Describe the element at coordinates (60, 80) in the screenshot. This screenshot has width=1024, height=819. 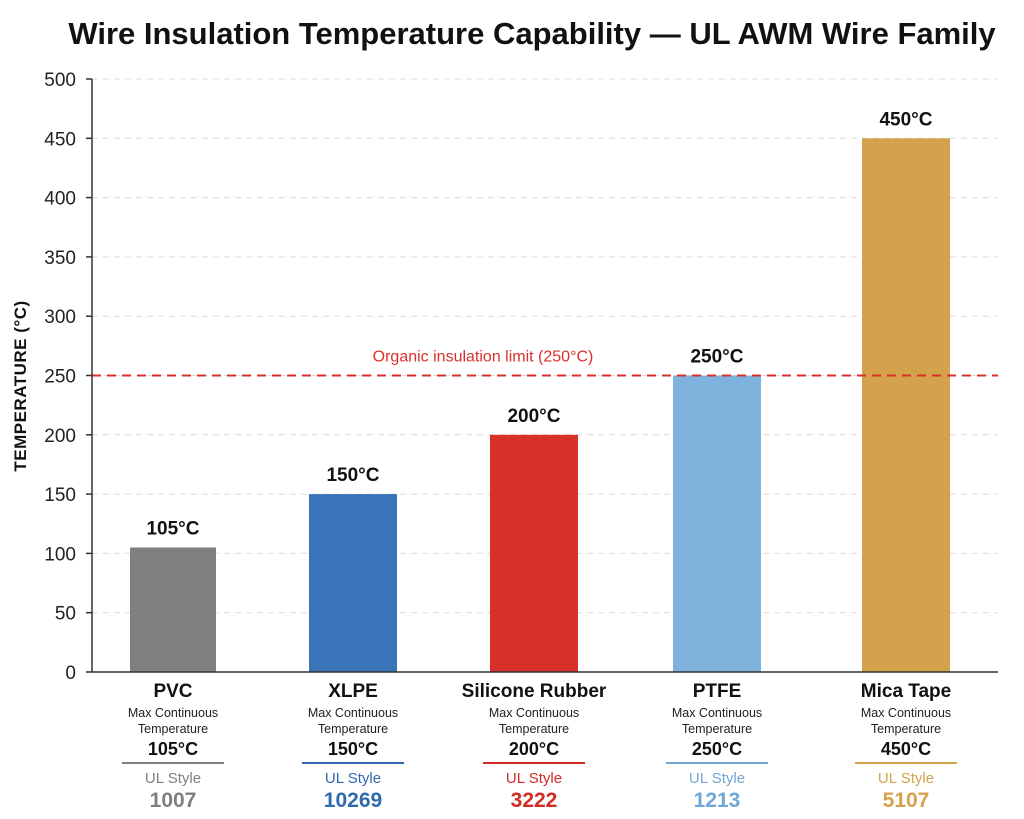
I see `y-tick-label: 500` at that location.